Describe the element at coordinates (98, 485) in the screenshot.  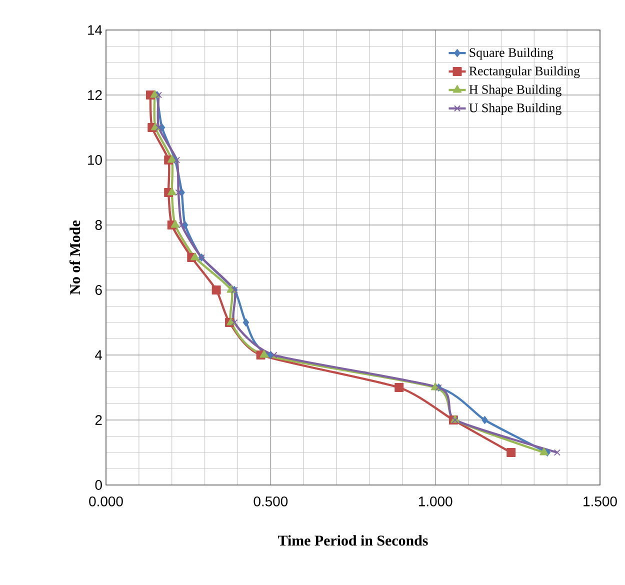
I see `y-tick-label: 0` at that location.